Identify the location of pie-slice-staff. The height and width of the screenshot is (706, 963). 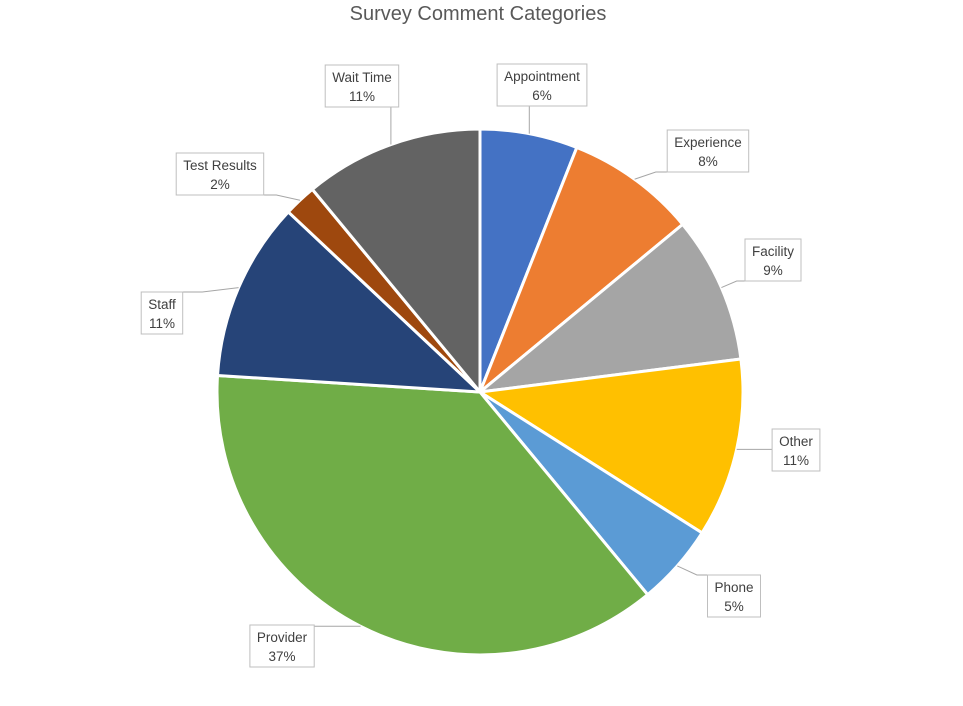
(349, 302).